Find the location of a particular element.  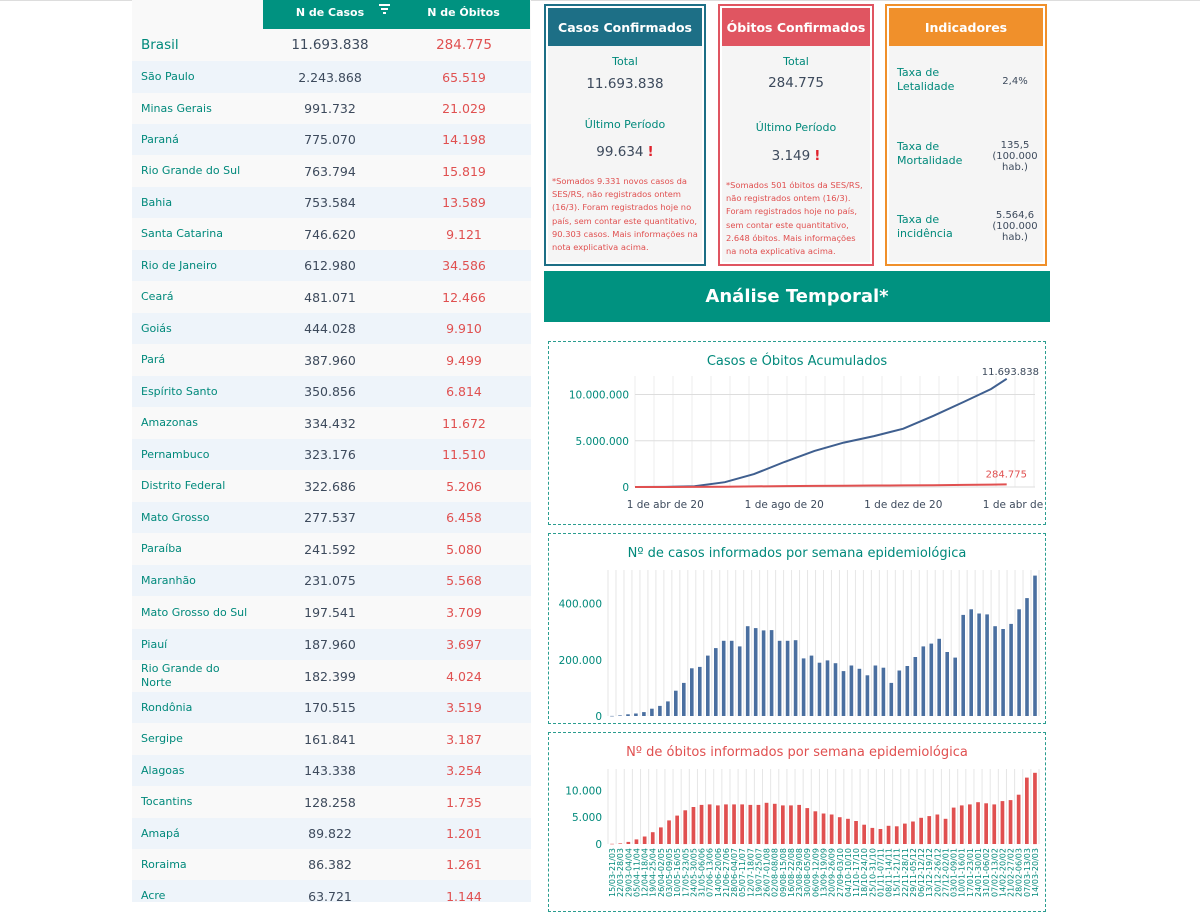

state-cases: 187.960 is located at coordinates (330, 644).